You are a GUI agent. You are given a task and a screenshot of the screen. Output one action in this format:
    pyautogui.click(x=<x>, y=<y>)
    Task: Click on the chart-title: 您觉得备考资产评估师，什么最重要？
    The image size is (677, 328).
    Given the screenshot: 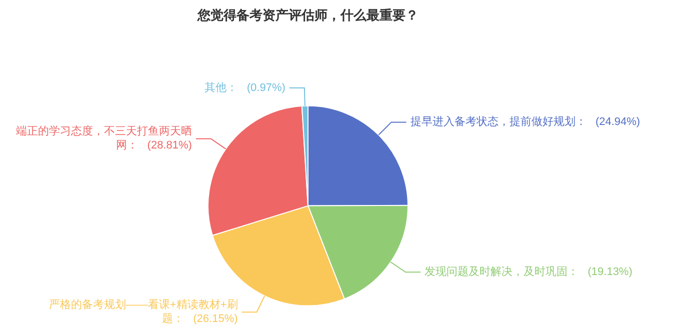 What is the action you would take?
    pyautogui.click(x=307, y=14)
    